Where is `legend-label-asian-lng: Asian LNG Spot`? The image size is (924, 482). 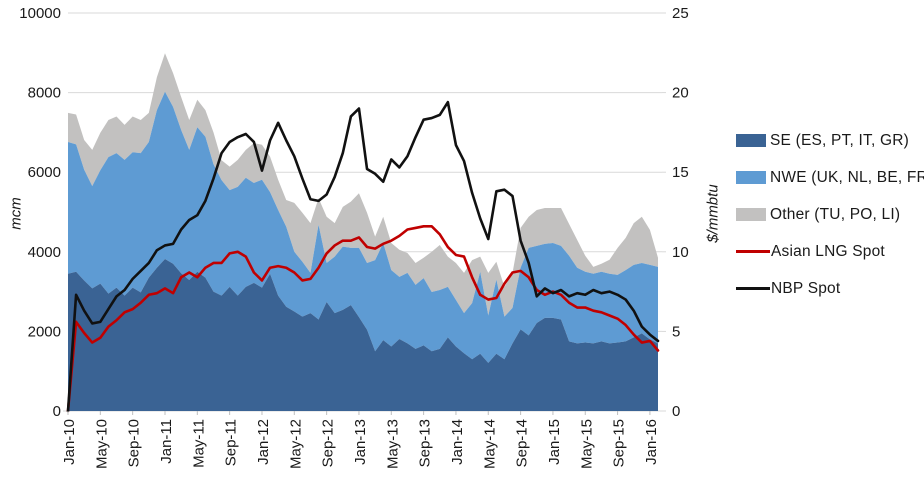
legend-label-asian-lng: Asian LNG Spot is located at coordinates (828, 251).